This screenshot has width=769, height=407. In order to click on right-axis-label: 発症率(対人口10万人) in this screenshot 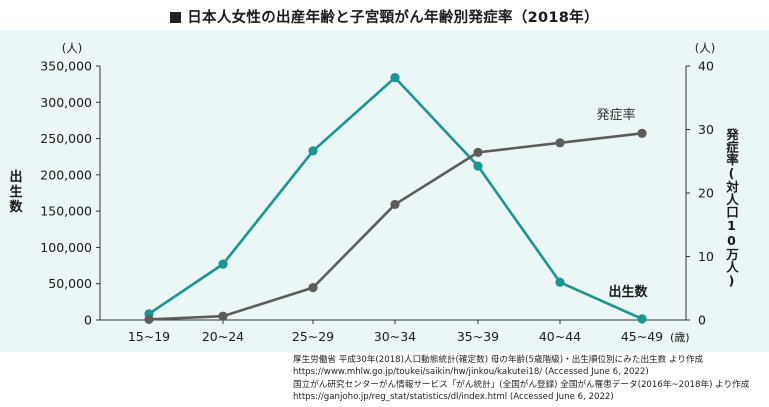, I will do `click(731, 208)`.